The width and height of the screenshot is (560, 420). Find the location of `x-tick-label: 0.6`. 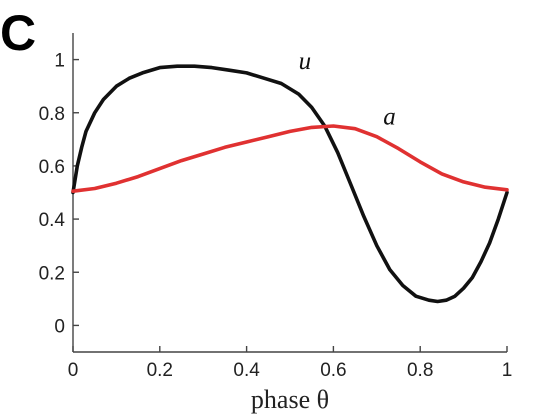

x-tick-label: 0.6 is located at coordinates (333, 370).